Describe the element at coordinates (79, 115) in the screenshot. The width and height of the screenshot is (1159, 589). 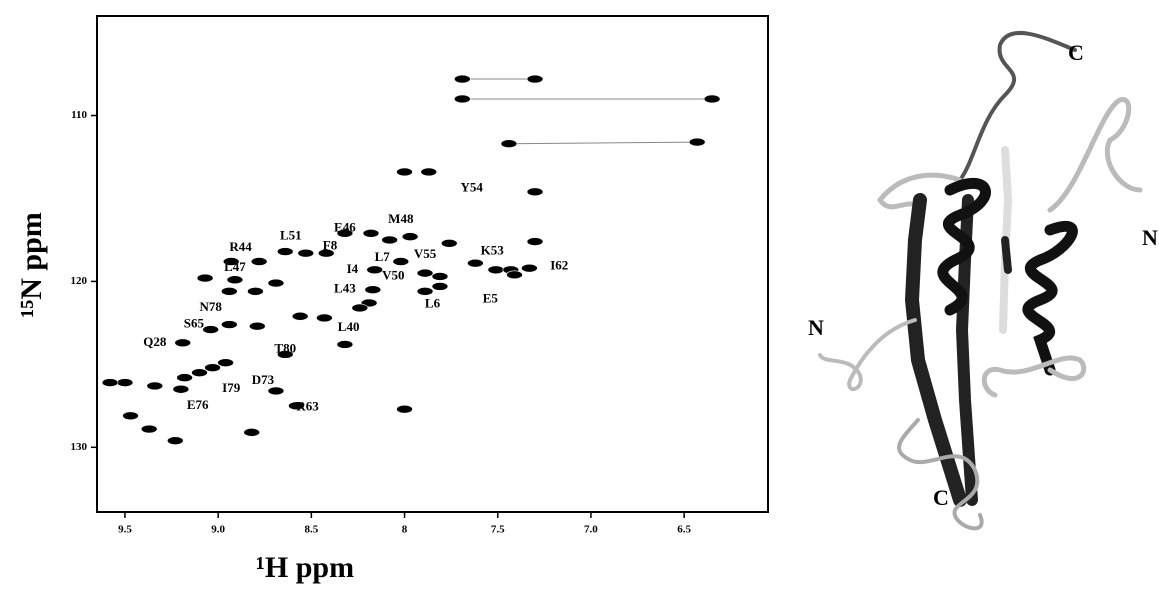
I see `y-tick-label: 110` at that location.